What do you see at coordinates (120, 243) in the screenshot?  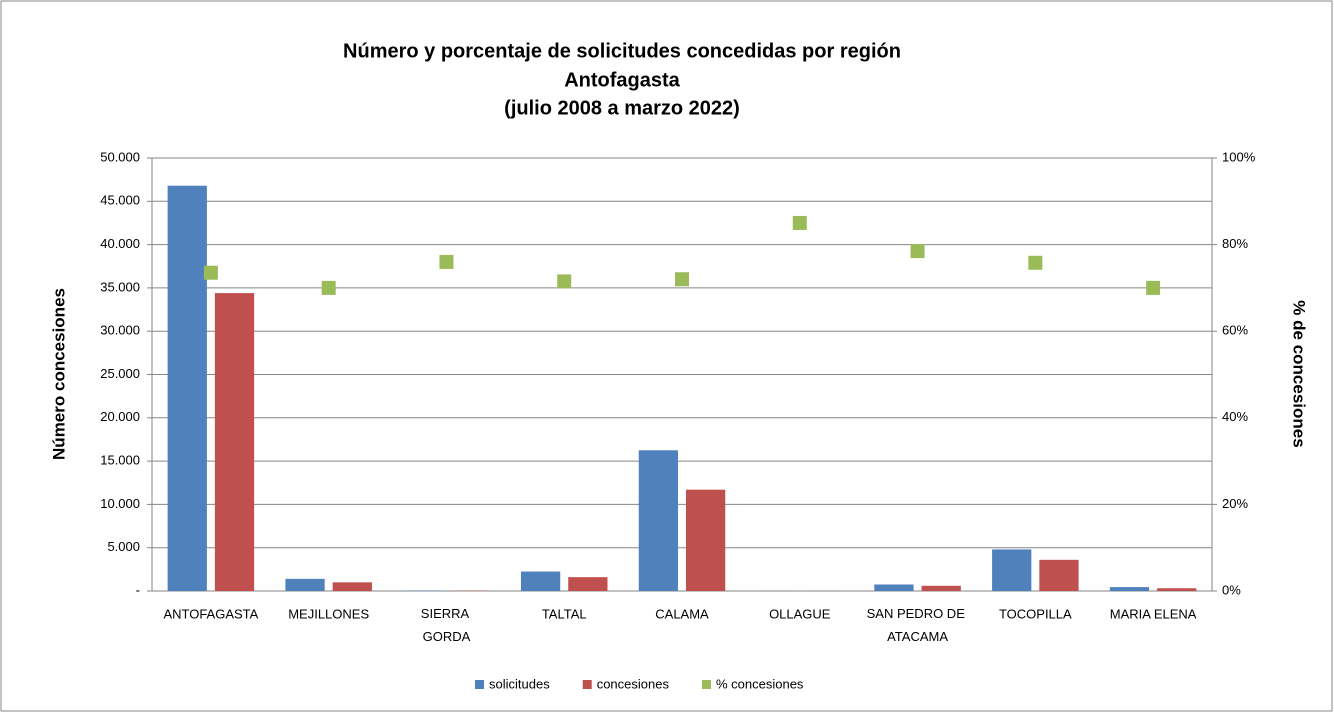 I see `y-tick-label: 40.000` at bounding box center [120, 243].